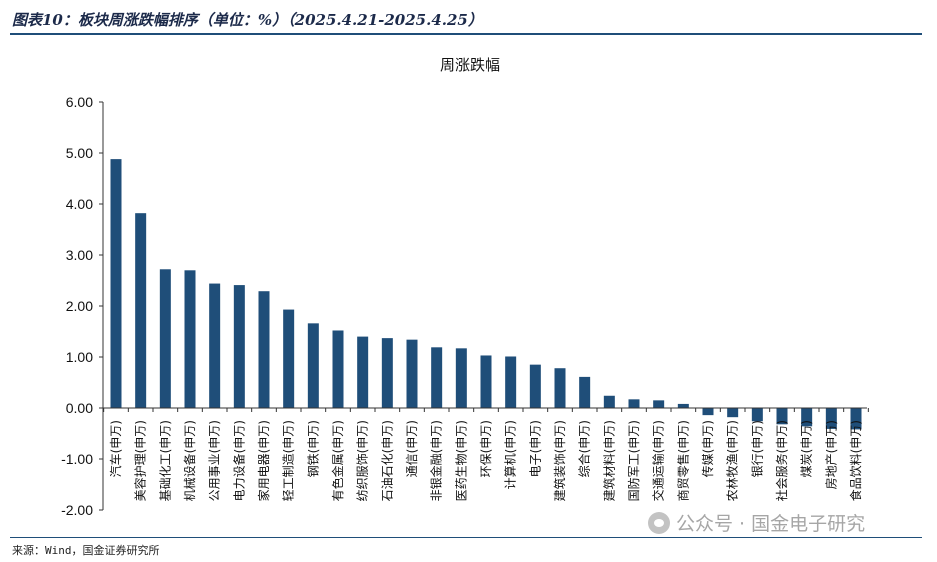  Describe the element at coordinates (412, 448) in the screenshot. I see `x-category-label: 通信(申万)` at that location.